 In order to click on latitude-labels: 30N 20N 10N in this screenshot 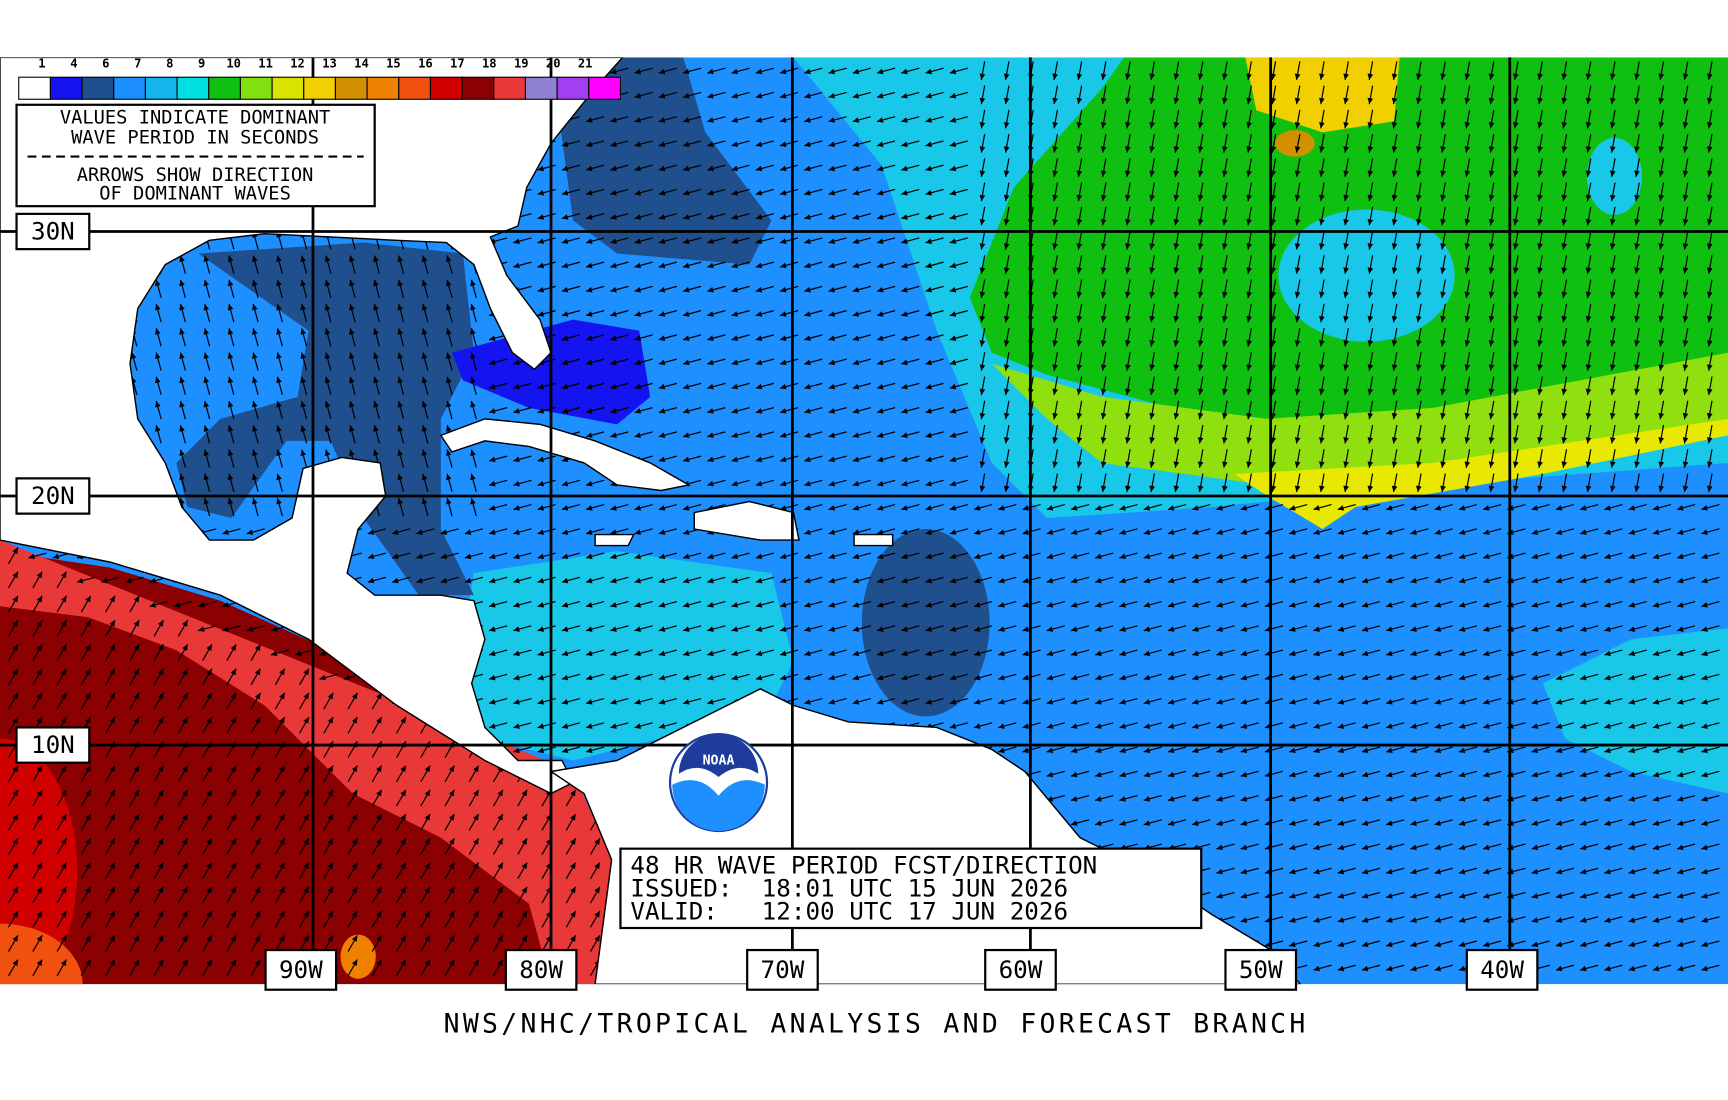, I will do `click(53, 488)`.